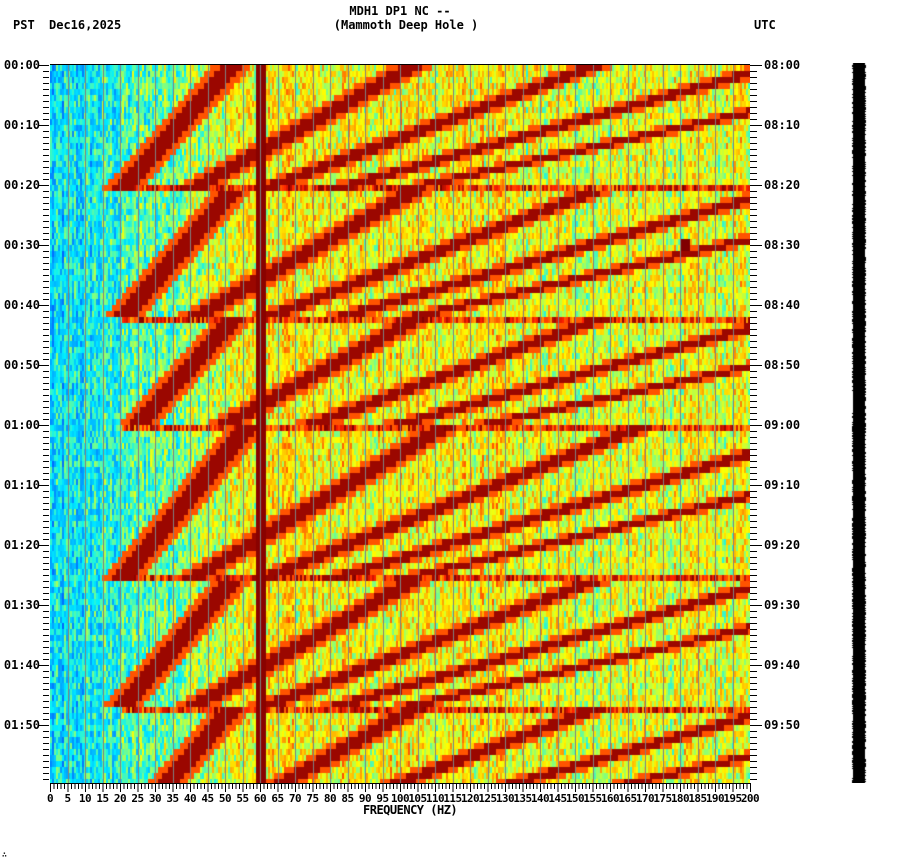 The image size is (902, 864). Describe the element at coordinates (21, 365) in the screenshot. I see `y-tick-label-pst: 00:50` at that location.